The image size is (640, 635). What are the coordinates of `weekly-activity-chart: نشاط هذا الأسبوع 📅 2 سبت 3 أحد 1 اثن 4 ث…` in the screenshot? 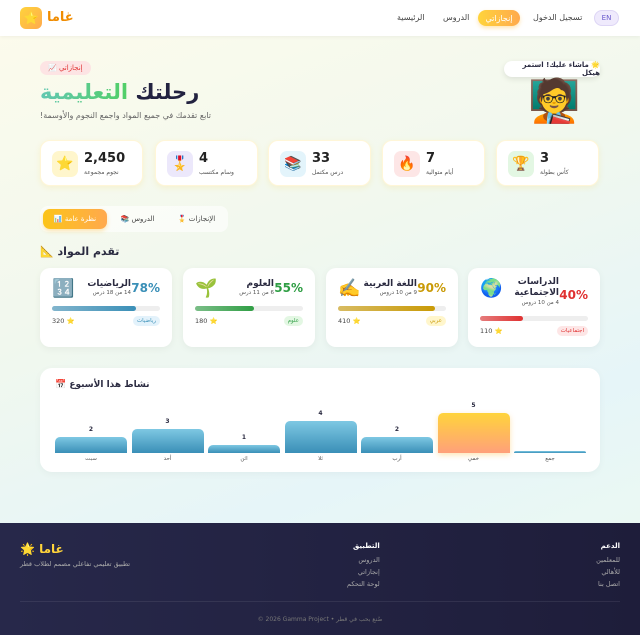 It's located at (320, 420).